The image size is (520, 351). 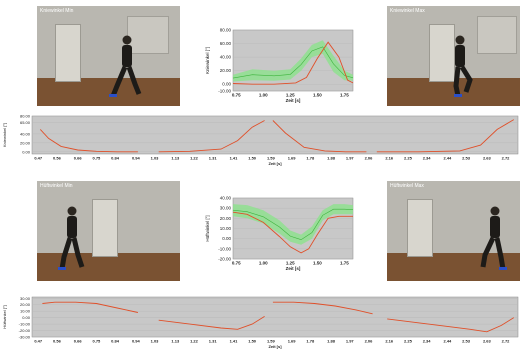 I want to click on x-tick-label: 2.63, so click(x=487, y=158).